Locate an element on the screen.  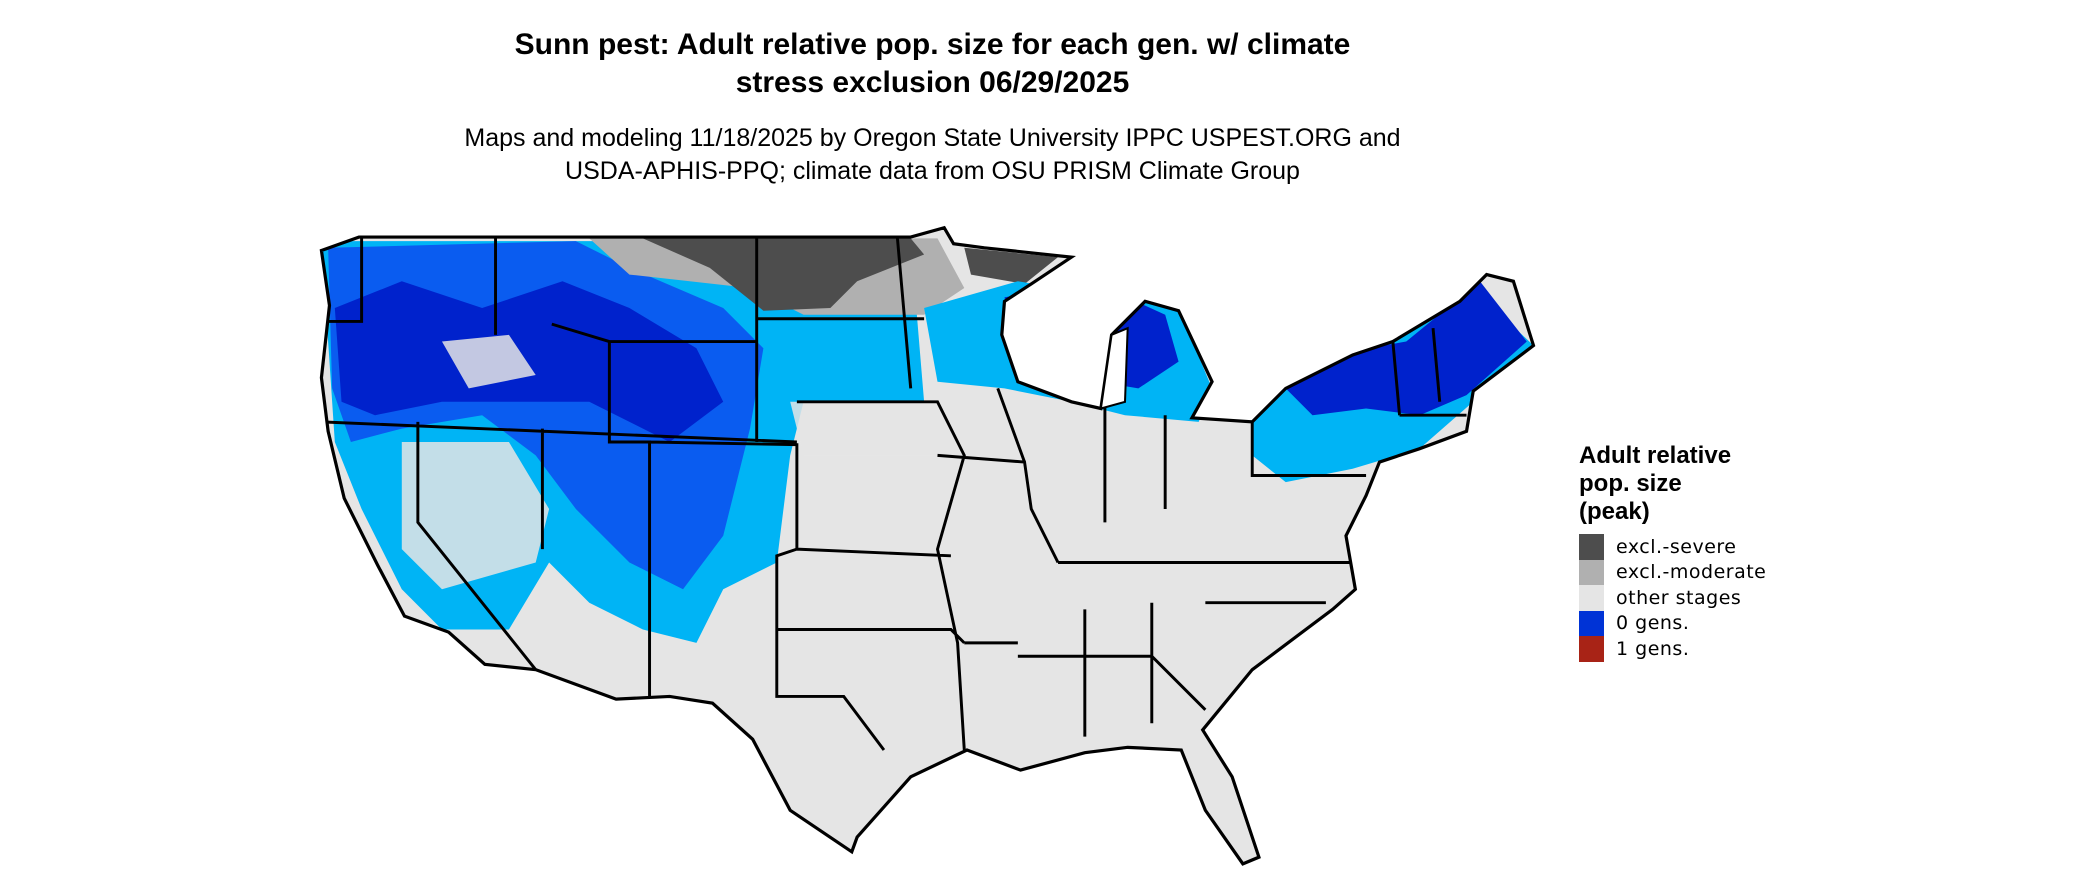
legend-label: 0 gens. is located at coordinates (1653, 623).